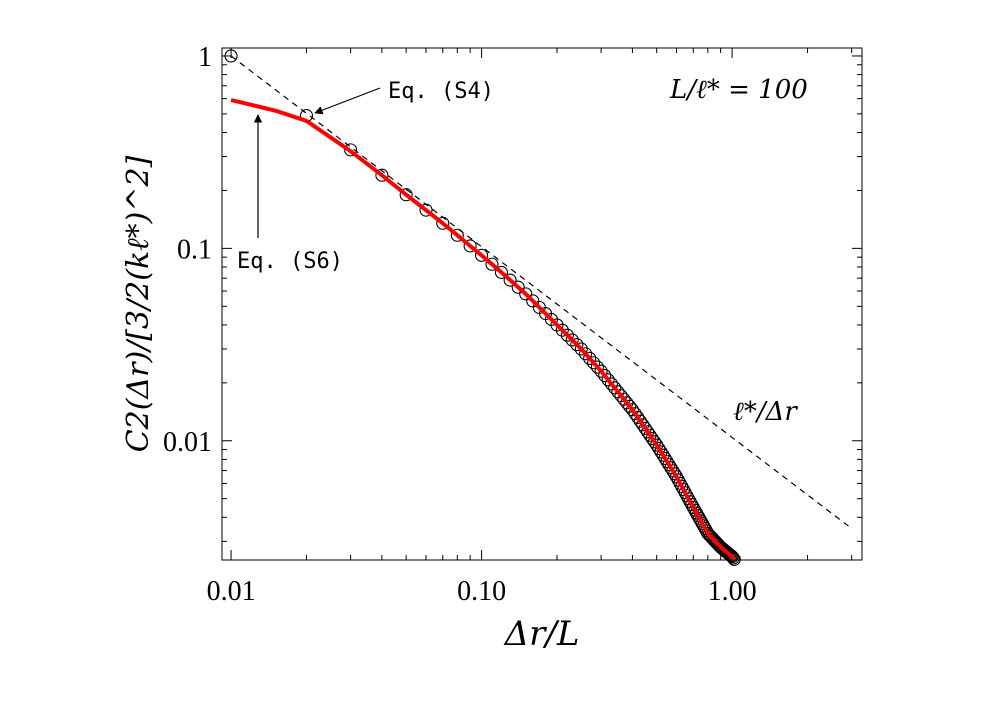 The height and width of the screenshot is (705, 997). Describe the element at coordinates (481, 591) in the screenshot. I see `x-tick-label: 0.10` at that location.